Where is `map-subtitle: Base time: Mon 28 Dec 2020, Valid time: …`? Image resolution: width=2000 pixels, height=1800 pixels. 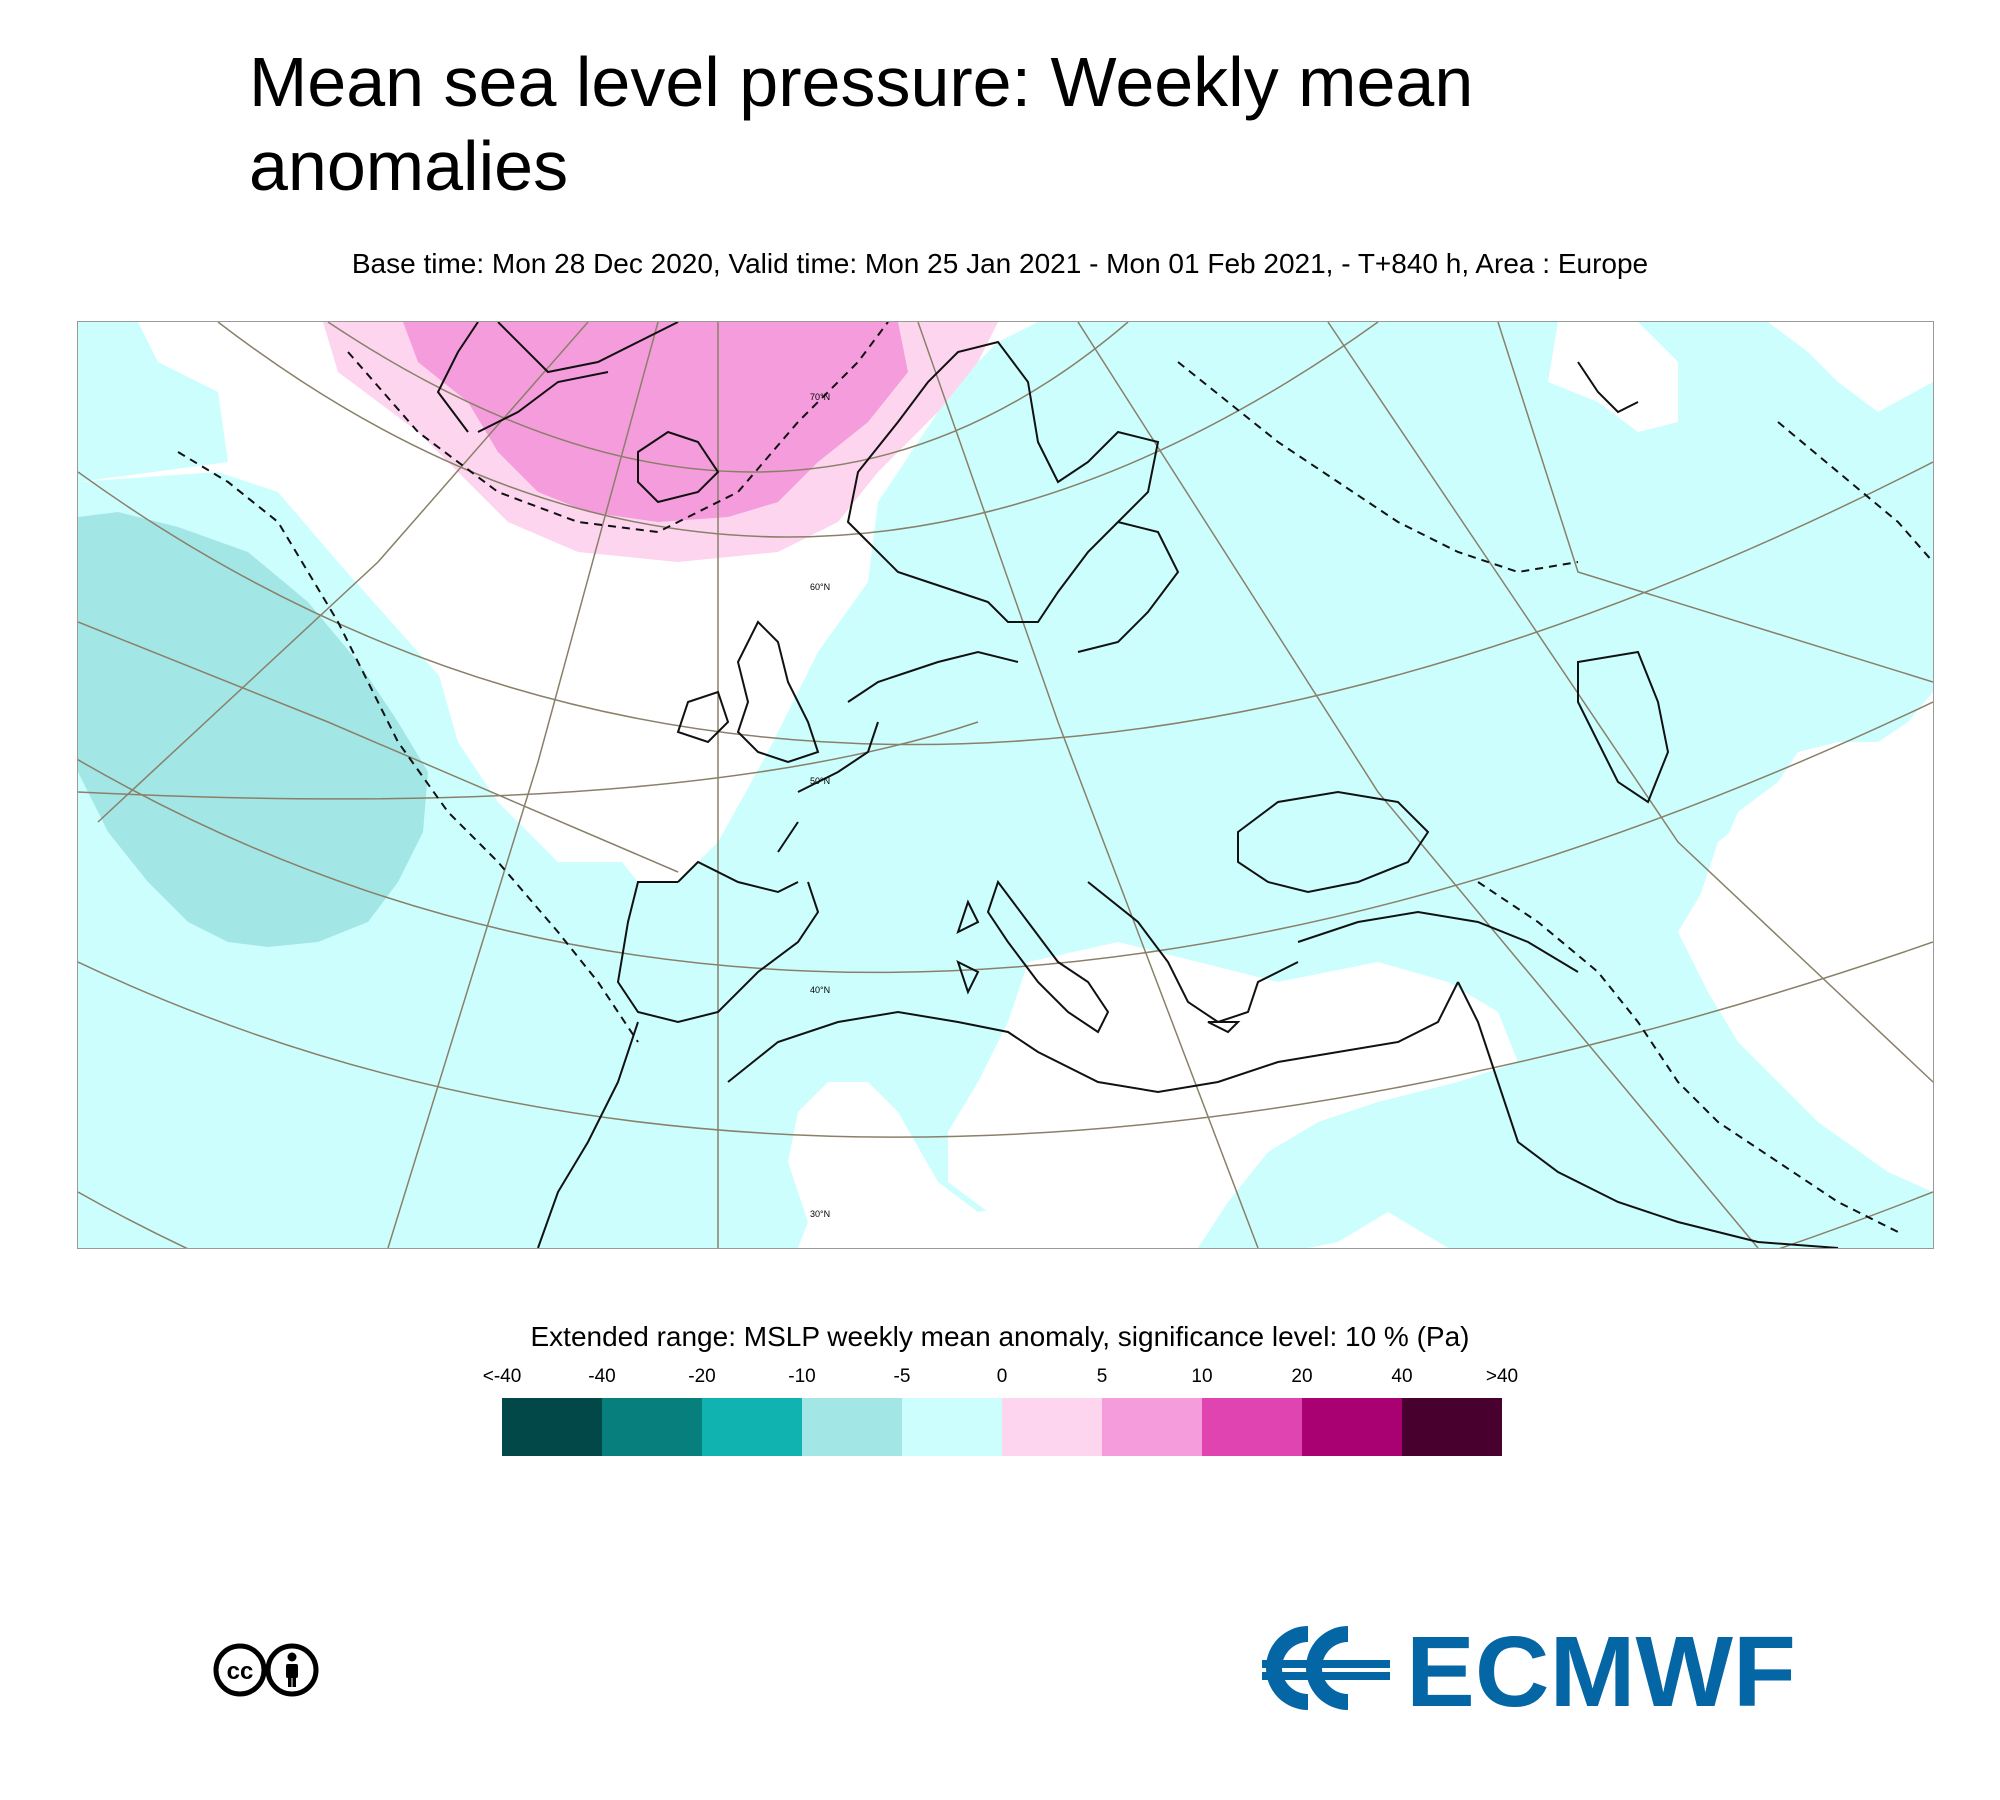 map-subtitle: Base time: Mon 28 Dec 2020, Valid time: … is located at coordinates (1000, 263).